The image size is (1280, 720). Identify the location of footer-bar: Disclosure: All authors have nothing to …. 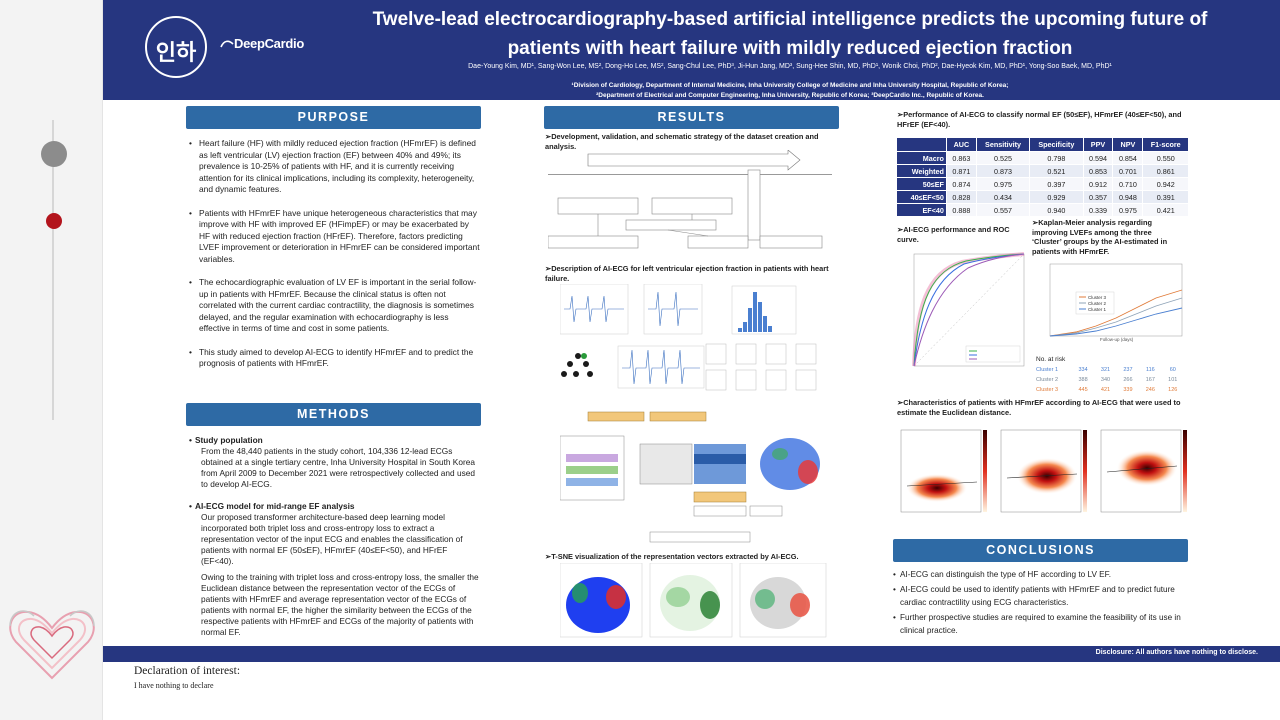
(691, 654).